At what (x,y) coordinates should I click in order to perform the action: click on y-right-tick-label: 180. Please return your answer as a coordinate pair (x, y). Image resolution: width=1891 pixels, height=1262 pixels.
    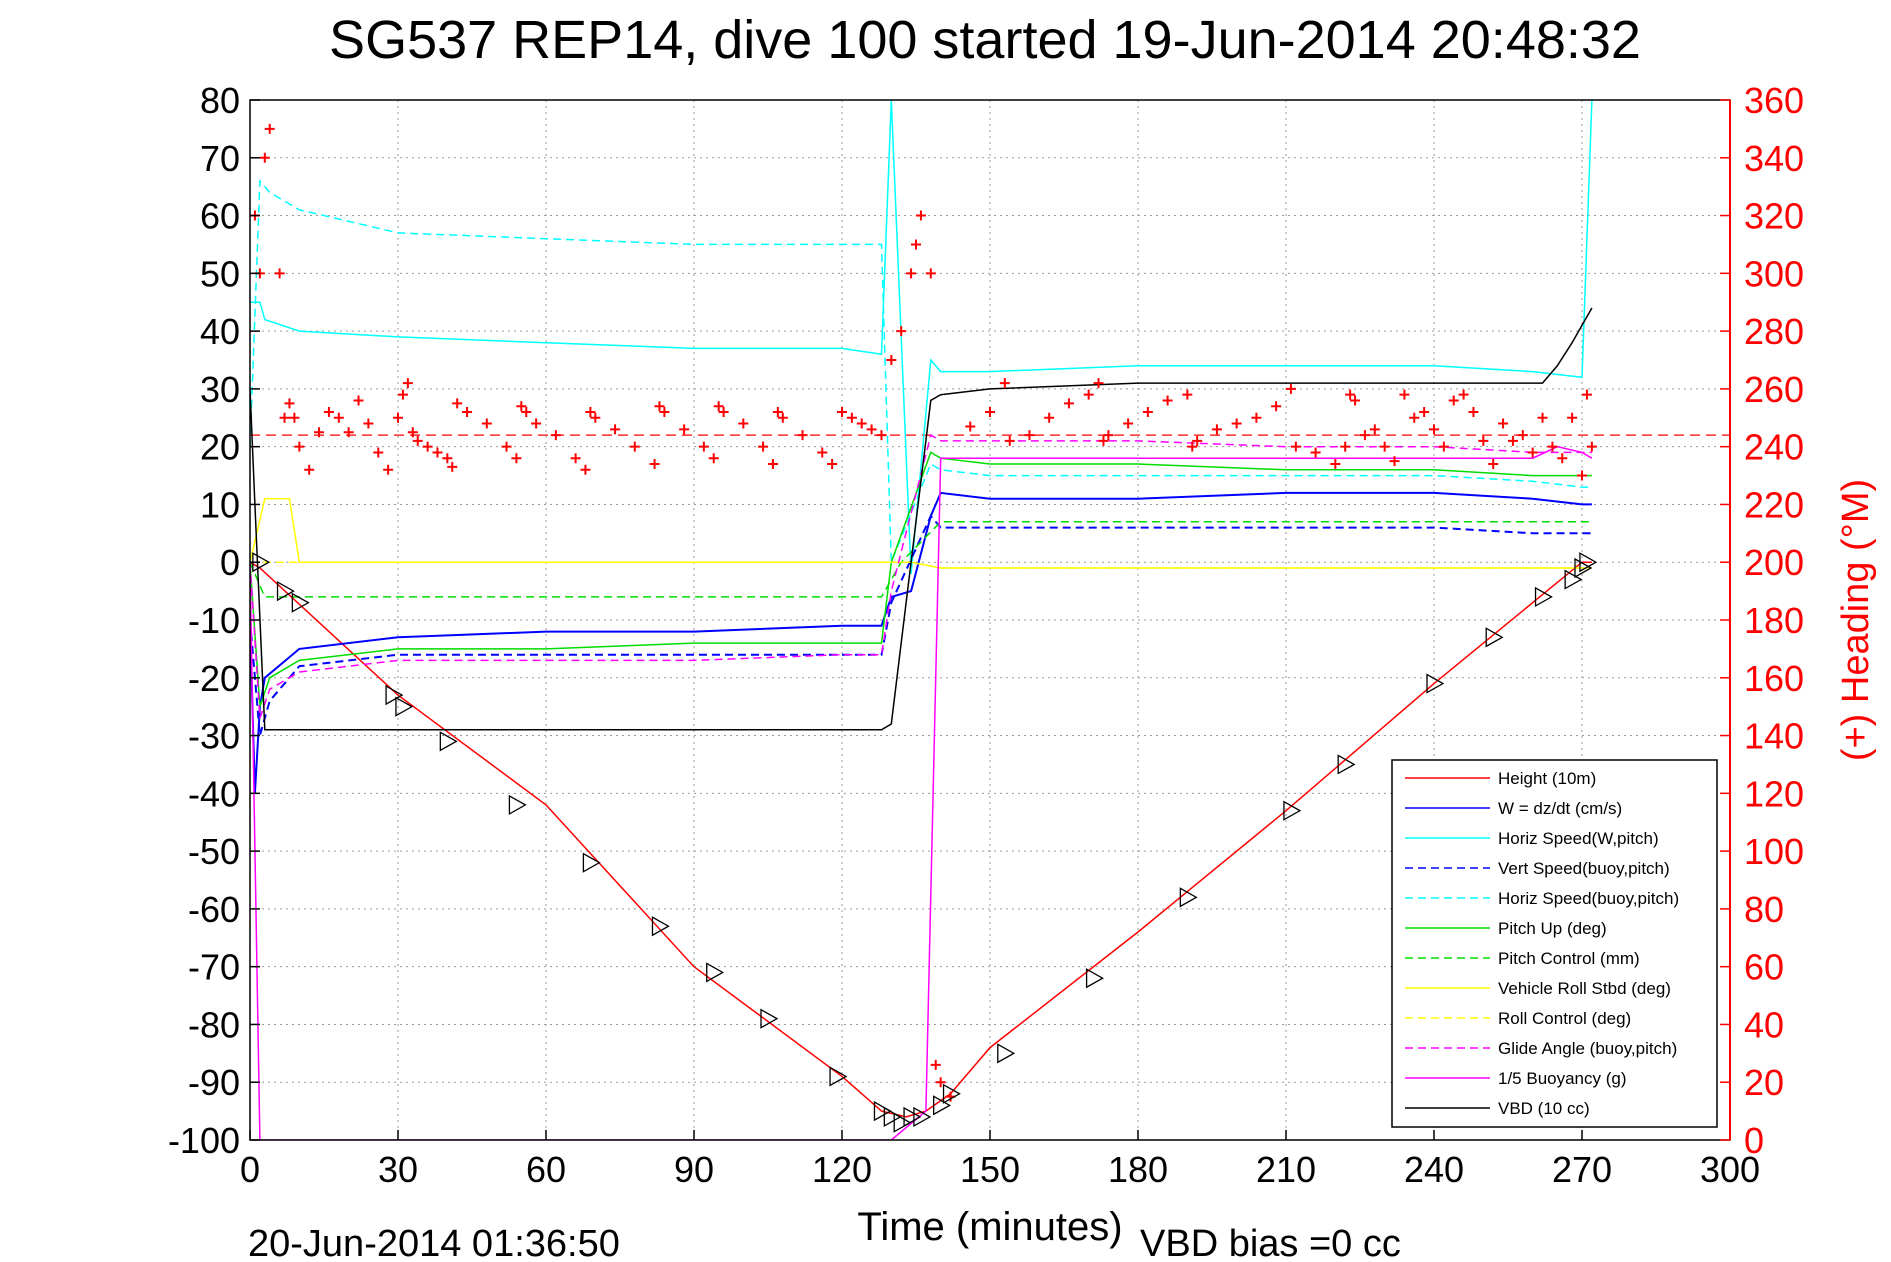
    Looking at the image, I should click on (1774, 620).